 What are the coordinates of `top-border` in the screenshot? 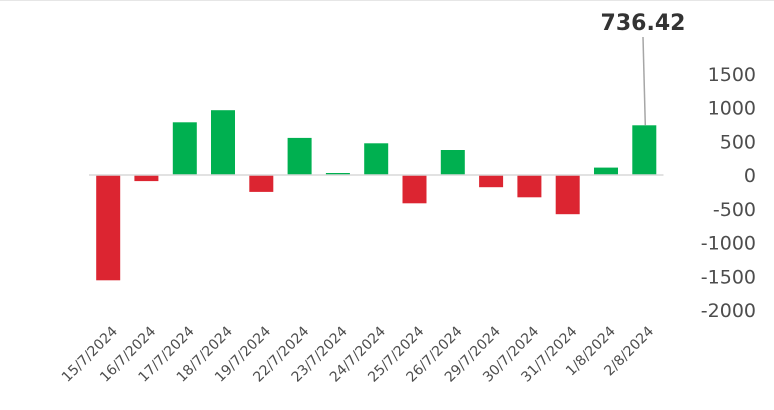 It's located at (387, 0).